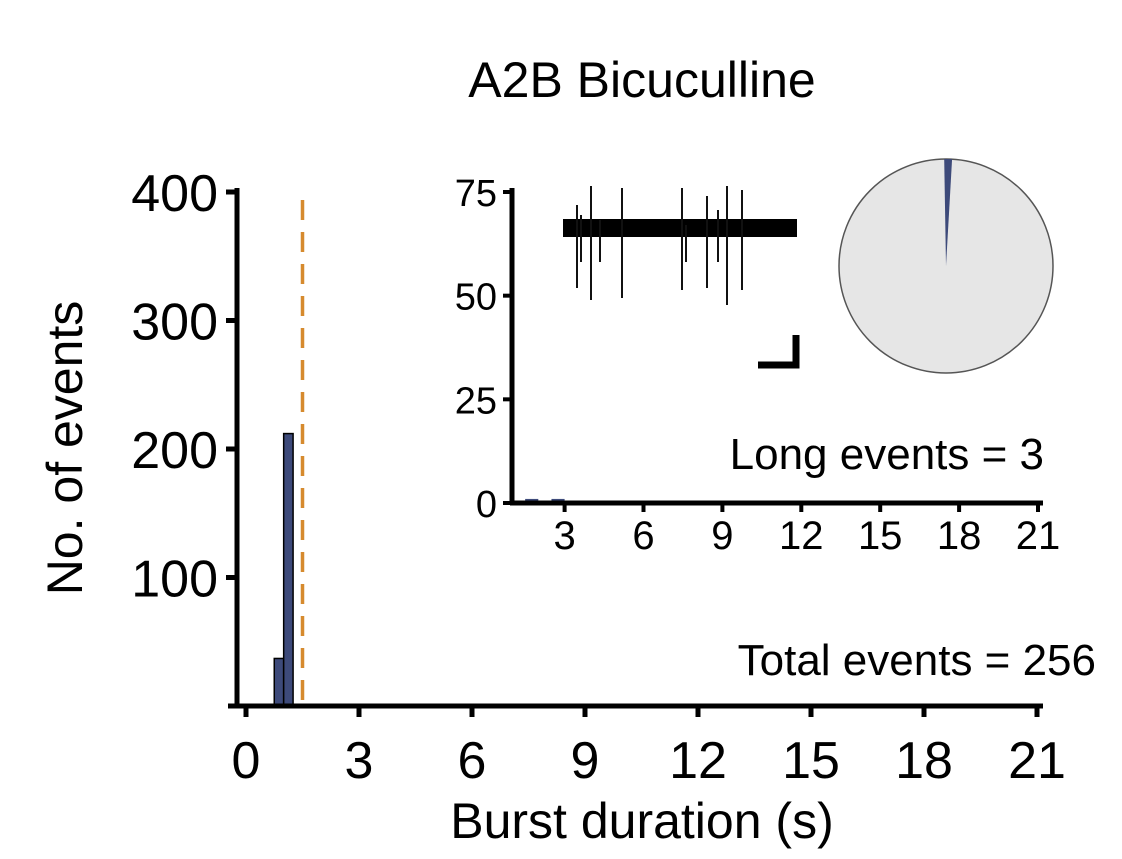 This screenshot has height=859, width=1122. I want to click on example-trace, so click(681, 277).